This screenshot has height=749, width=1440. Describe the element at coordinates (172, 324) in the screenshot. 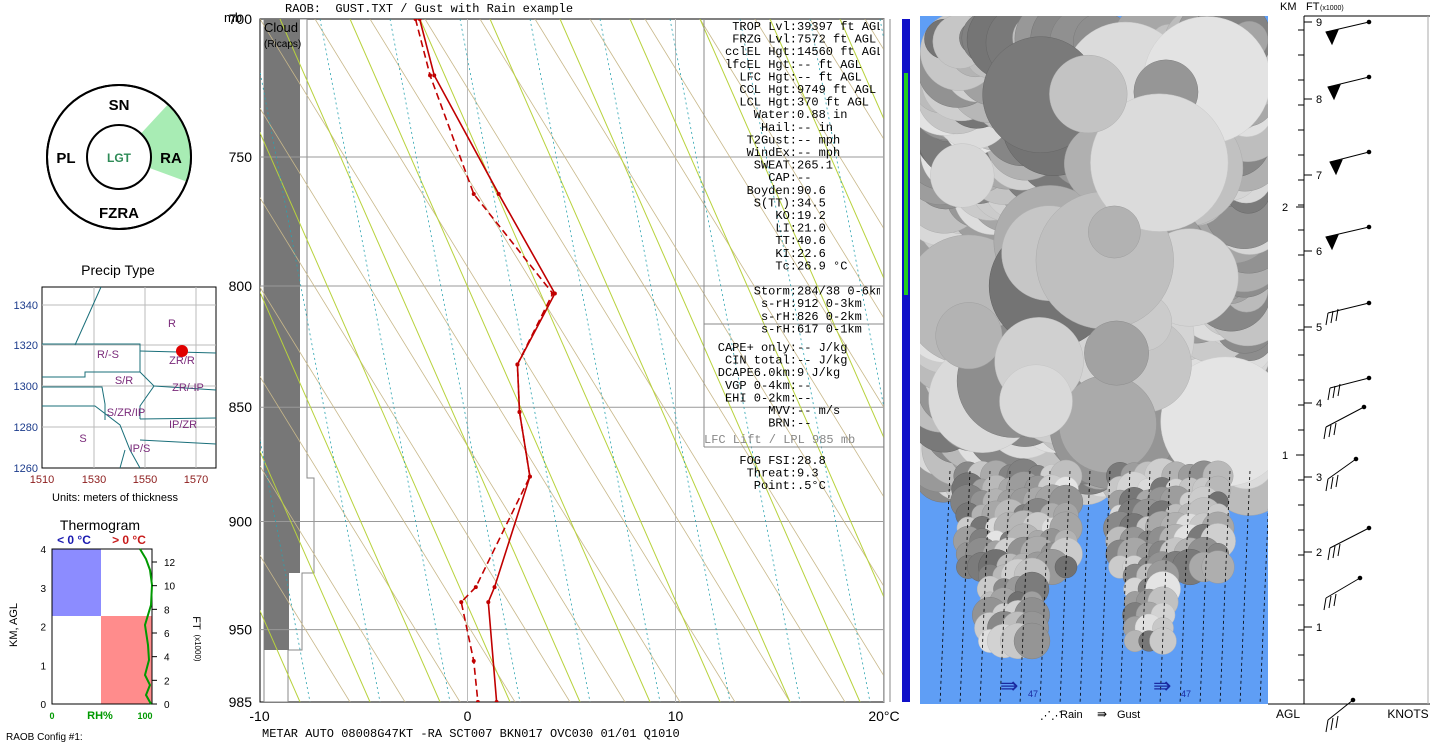

I see `ptype-region-label: R` at that location.